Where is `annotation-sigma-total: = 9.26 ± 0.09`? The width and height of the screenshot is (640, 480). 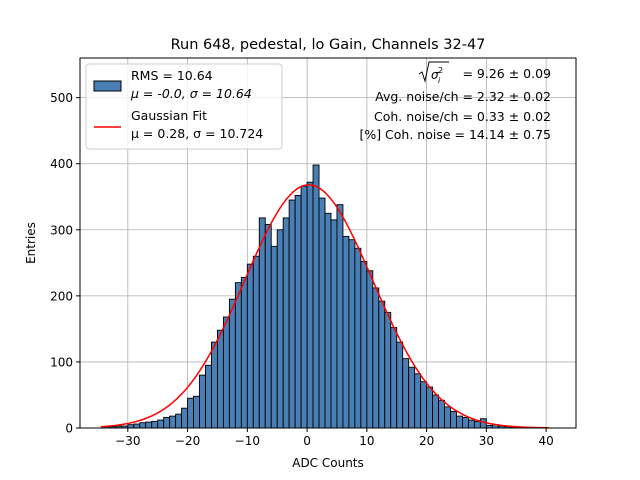 annotation-sigma-total: = 9.26 ± 0.09 is located at coordinates (506, 73).